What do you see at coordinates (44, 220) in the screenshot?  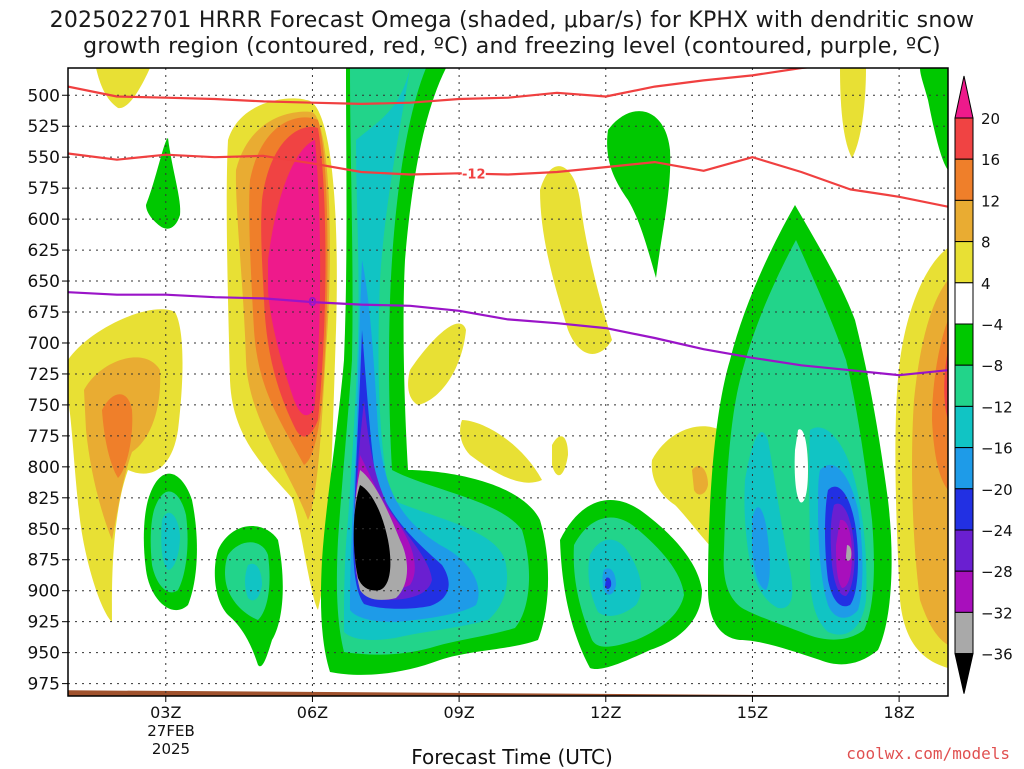 I see `y-tick-label: 600` at bounding box center [44, 220].